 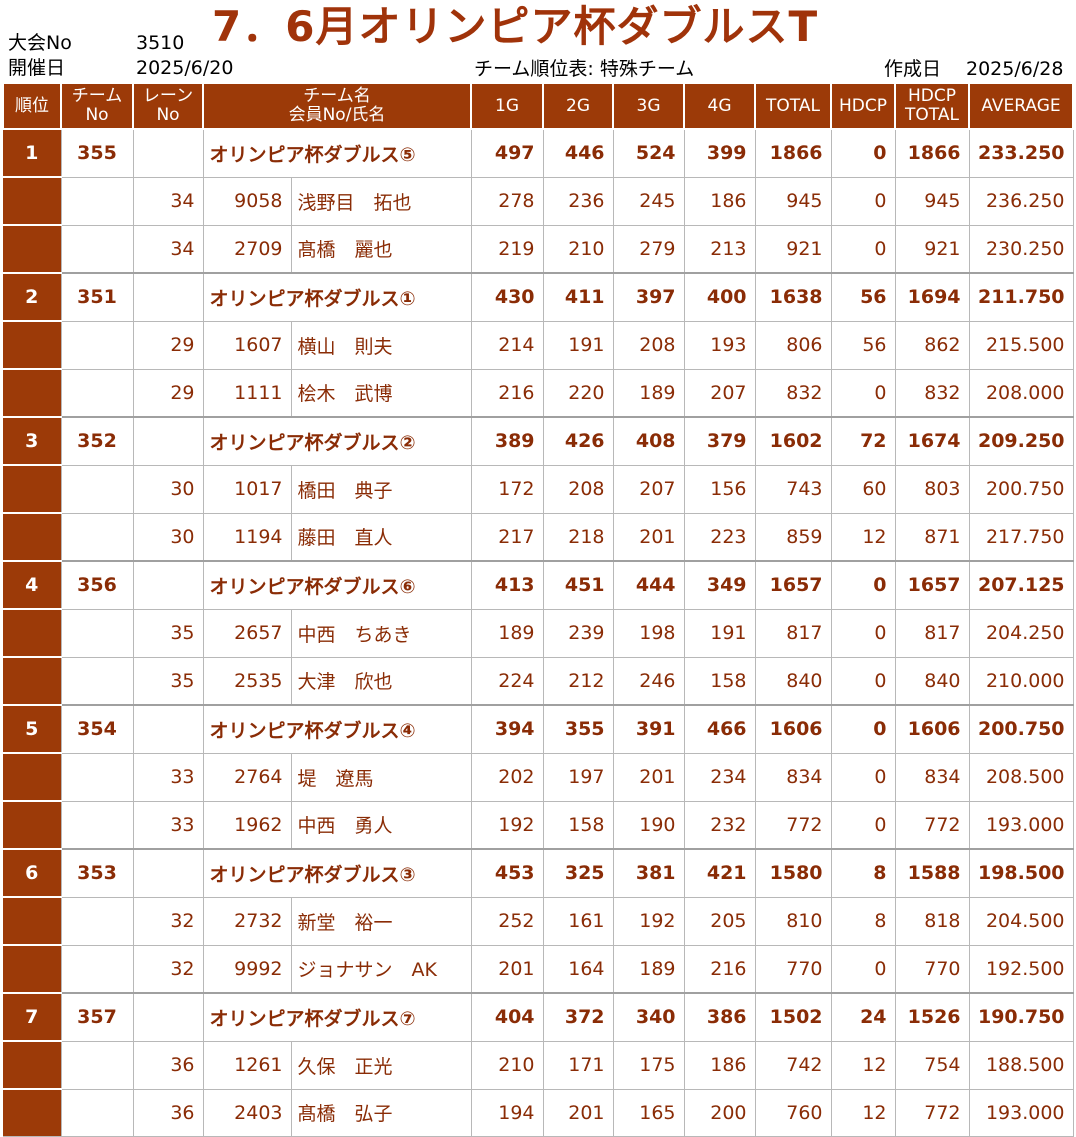 I want to click on hdcp-total-cell: 818, so click(x=932, y=921).